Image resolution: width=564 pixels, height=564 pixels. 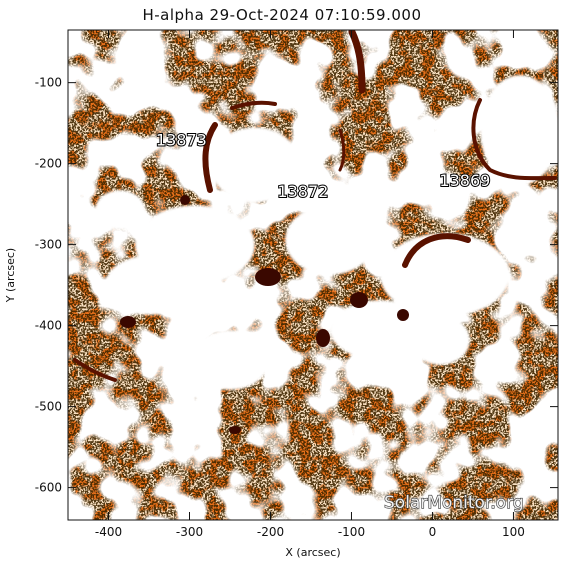 What do you see at coordinates (48, 83) in the screenshot?
I see `y-tick-label: -100` at bounding box center [48, 83].